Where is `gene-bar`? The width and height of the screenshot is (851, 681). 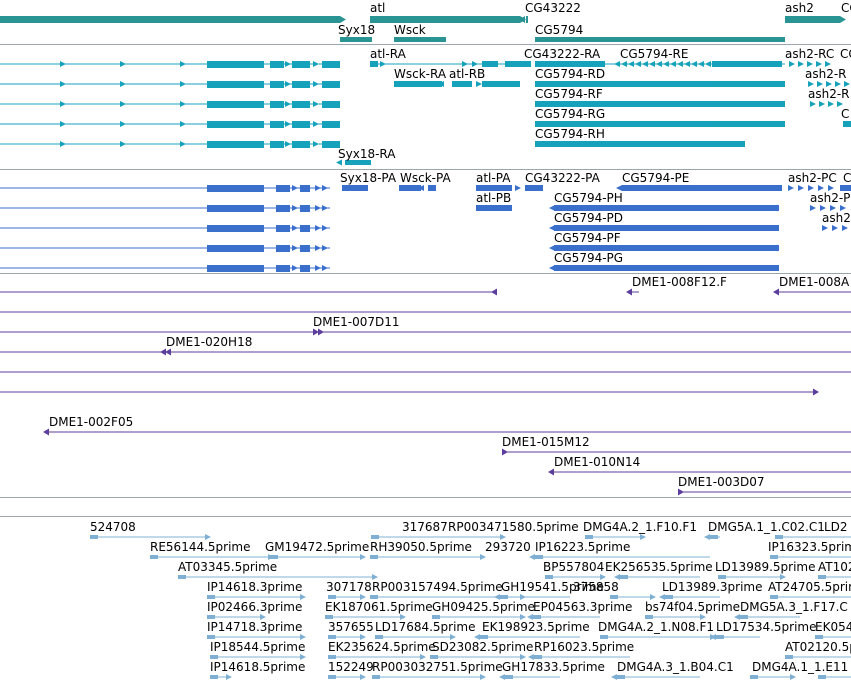 gene-bar is located at coordinates (170, 19).